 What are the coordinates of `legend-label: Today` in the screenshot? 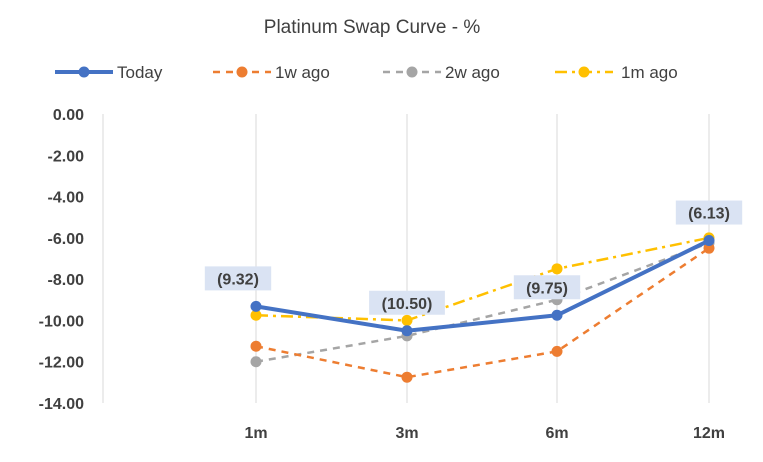 It's located at (140, 72).